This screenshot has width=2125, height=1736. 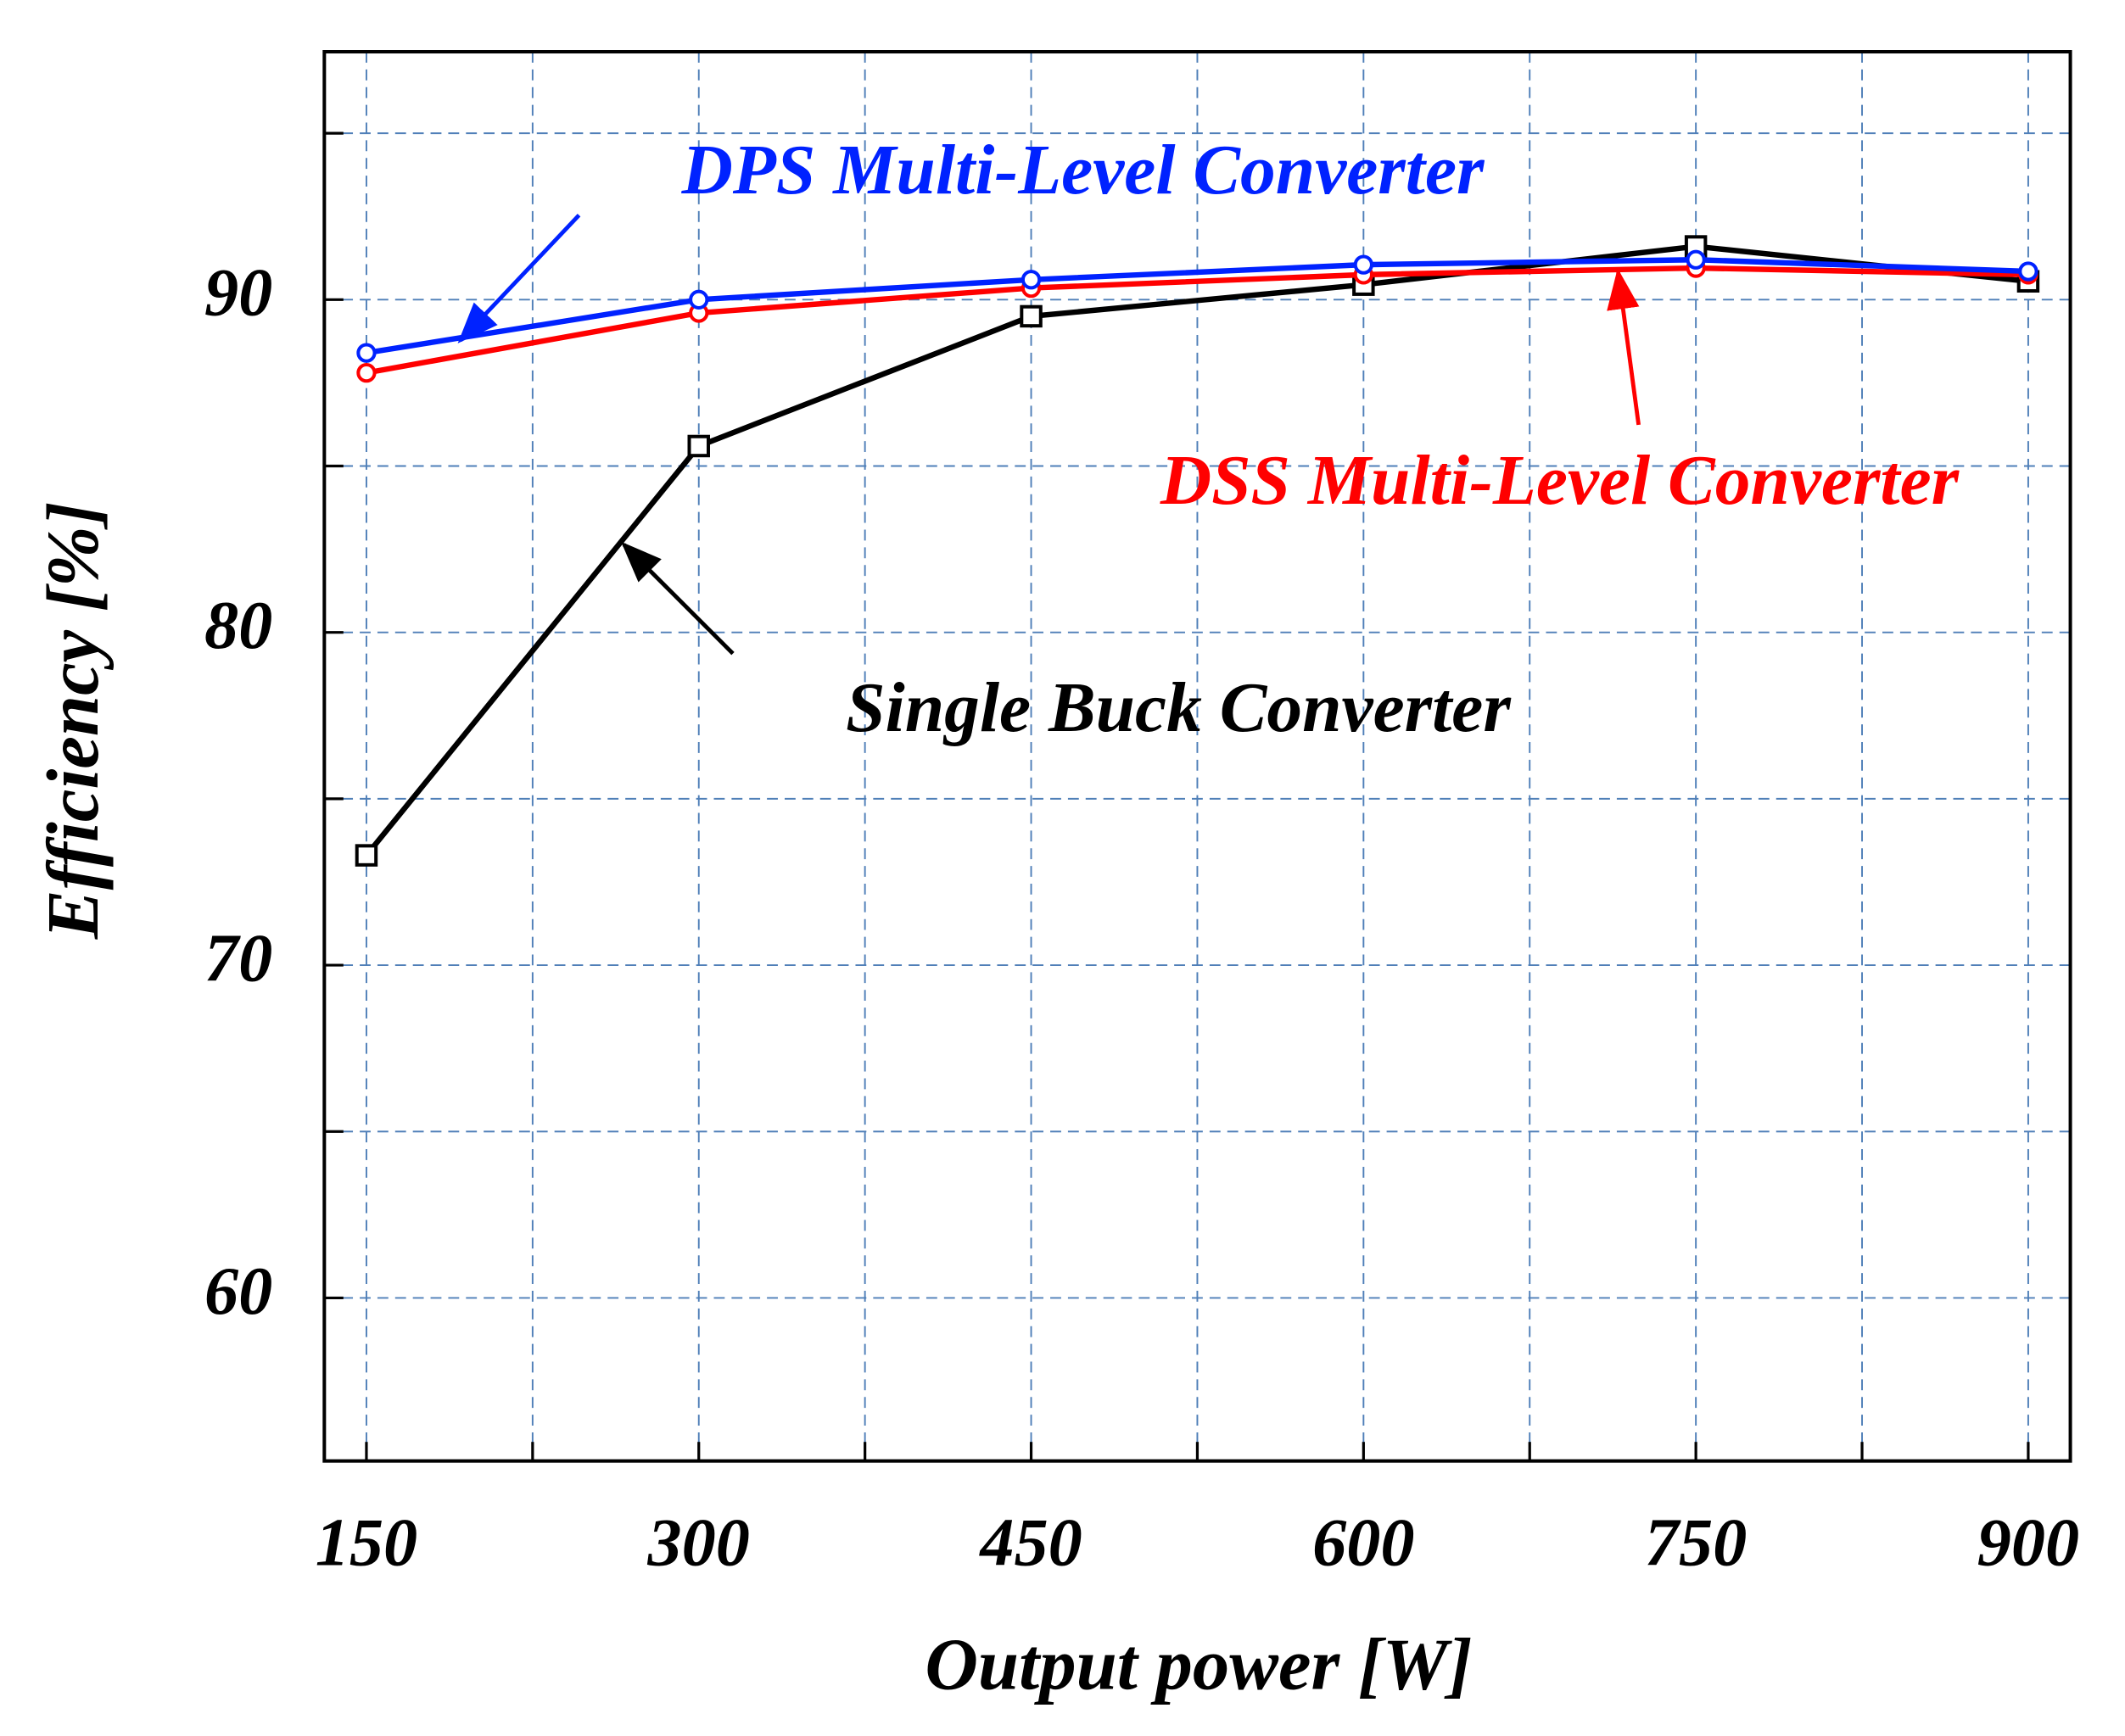 What do you see at coordinates (238, 958) in the screenshot?
I see `y-tick-label: 70` at bounding box center [238, 958].